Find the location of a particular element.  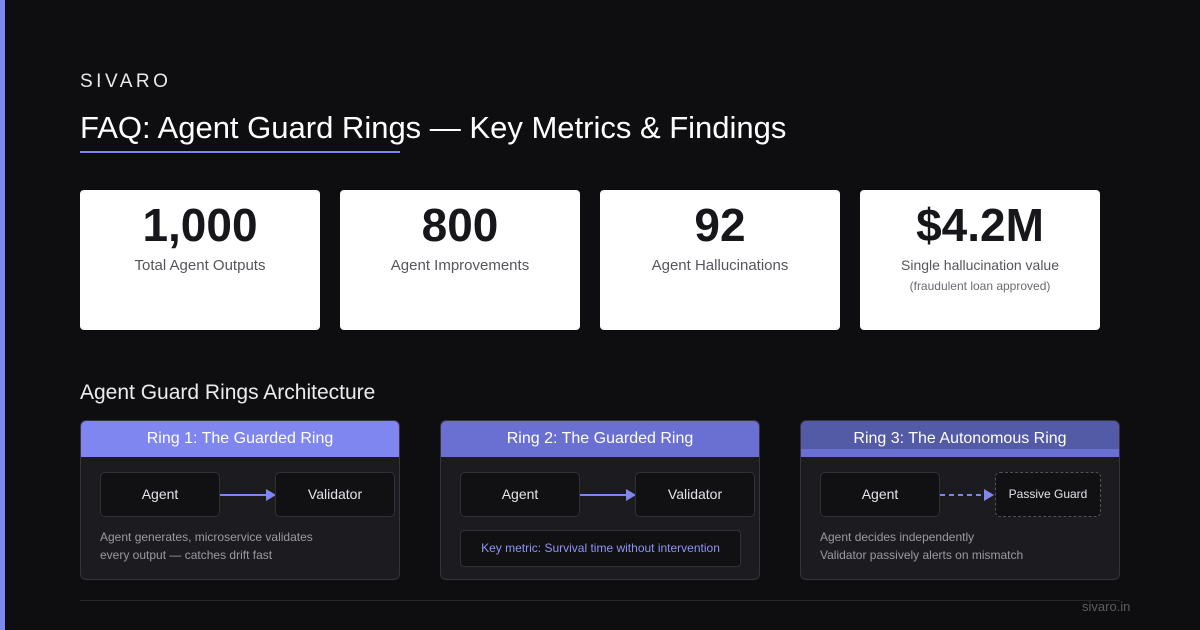

dashed-arrow-right-icon is located at coordinates (967, 495).